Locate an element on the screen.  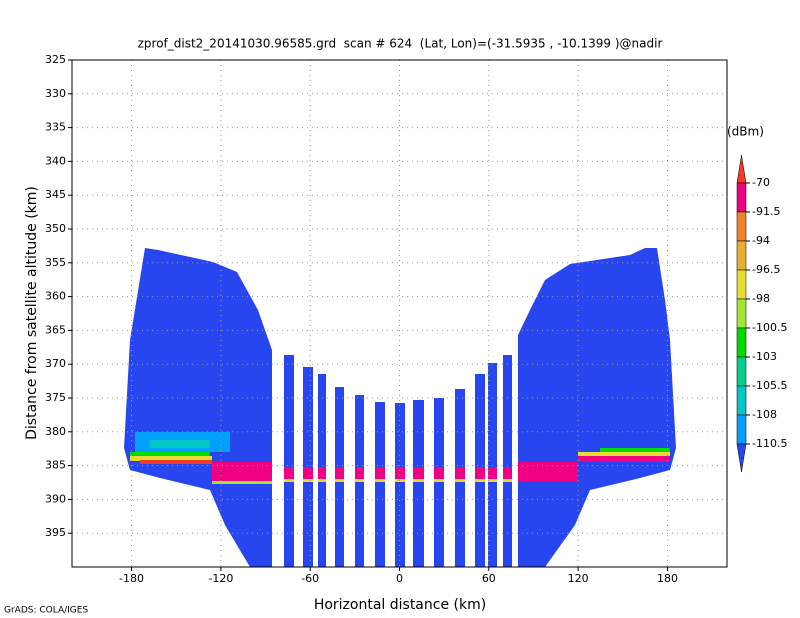
colorbar-label: (dBm) is located at coordinates (745, 132).